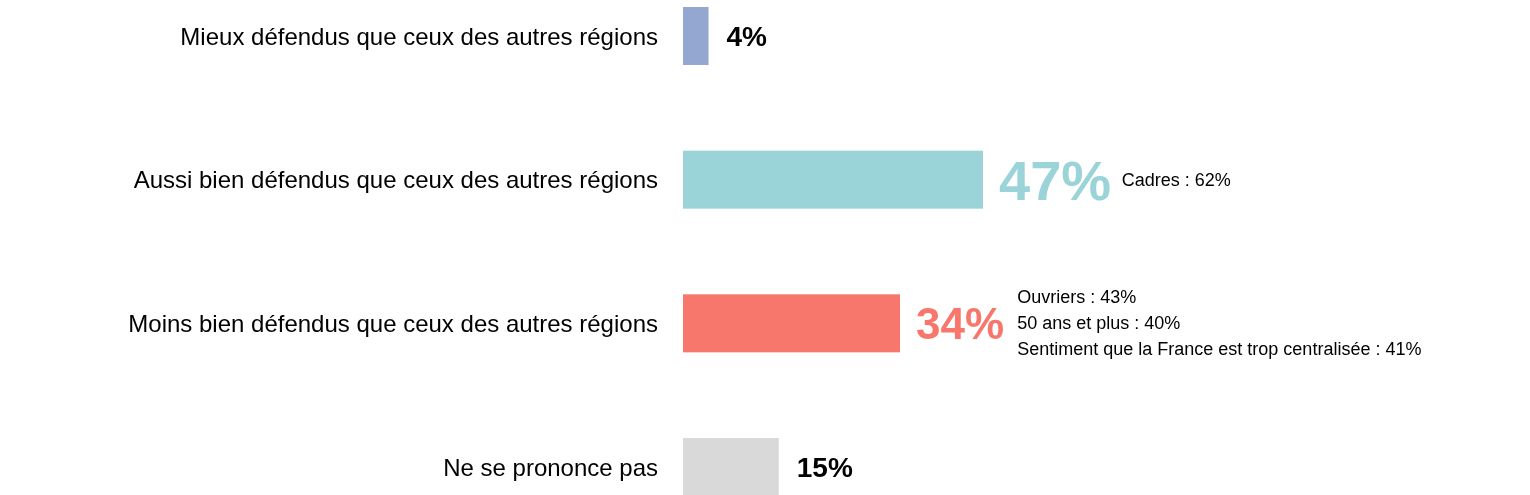 The width and height of the screenshot is (1530, 495). I want to click on y-tick-label: Ne se prononce pas, so click(550, 467).